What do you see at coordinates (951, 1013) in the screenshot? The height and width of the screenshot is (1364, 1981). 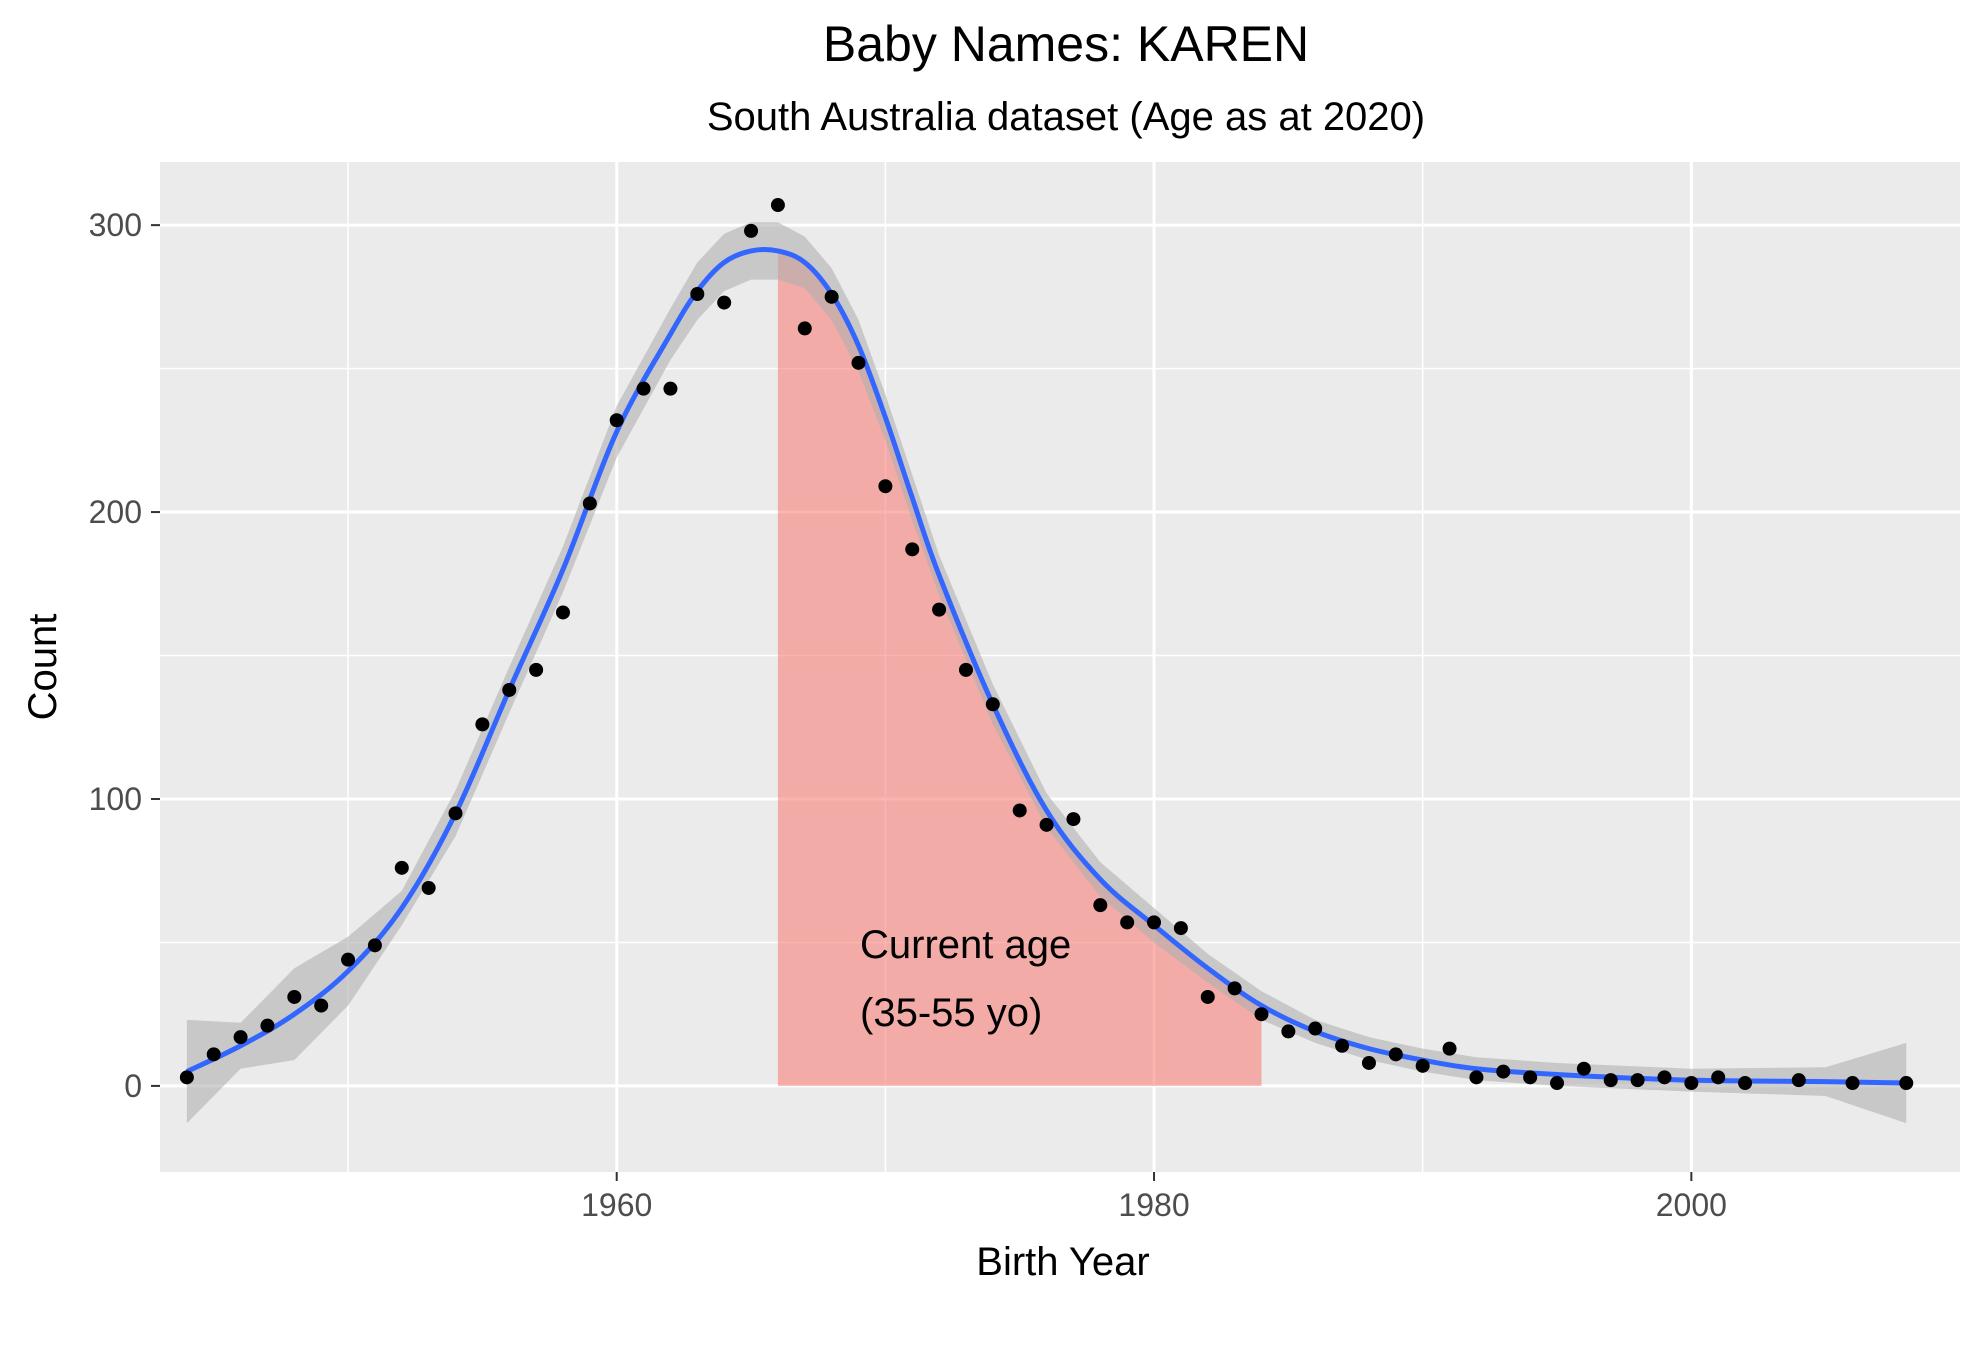 I see `annotation-line: (35-55 yo)` at bounding box center [951, 1013].